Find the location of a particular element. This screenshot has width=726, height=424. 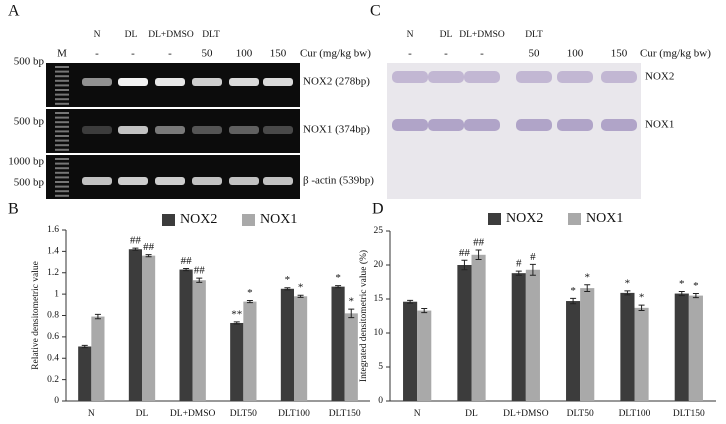

blot is located at coordinates (514, 131).